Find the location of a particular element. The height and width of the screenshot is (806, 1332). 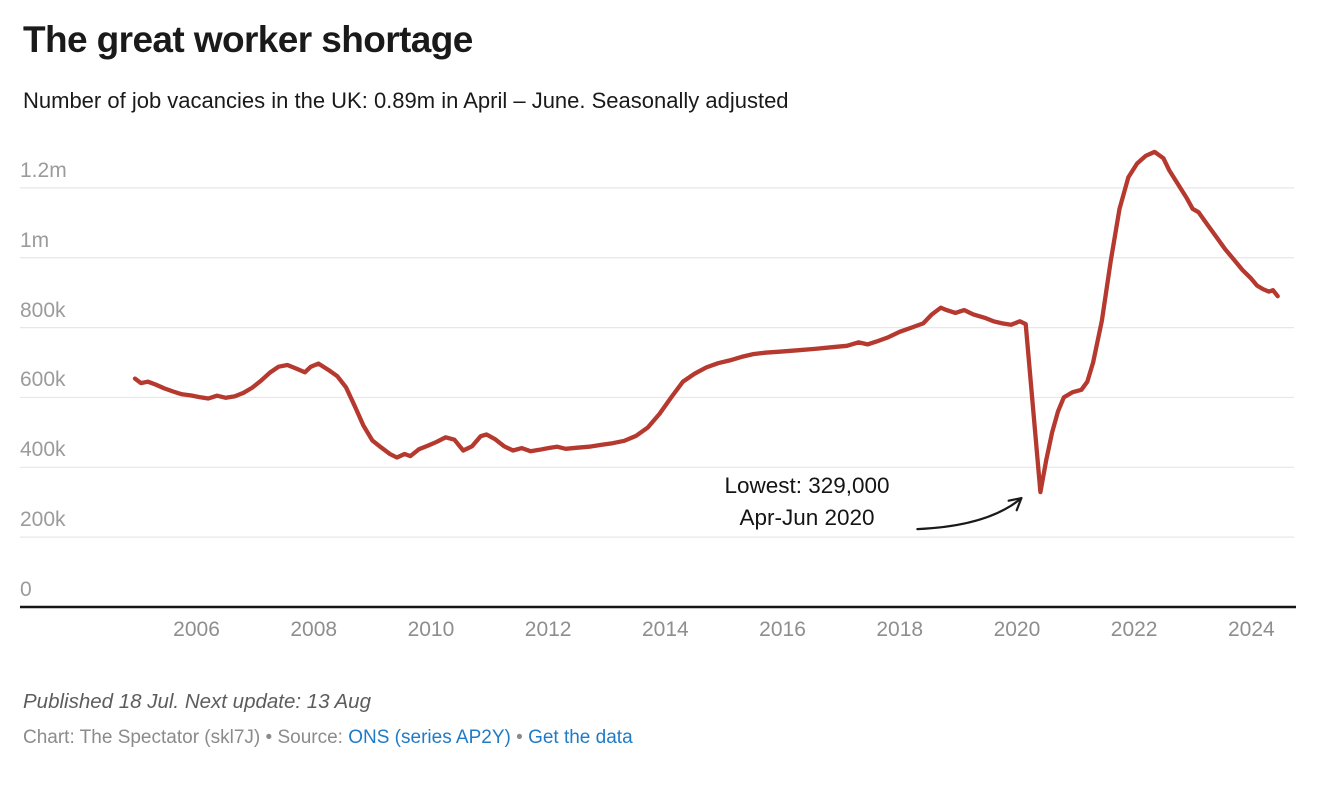

annotation-arrow is located at coordinates (969, 513).